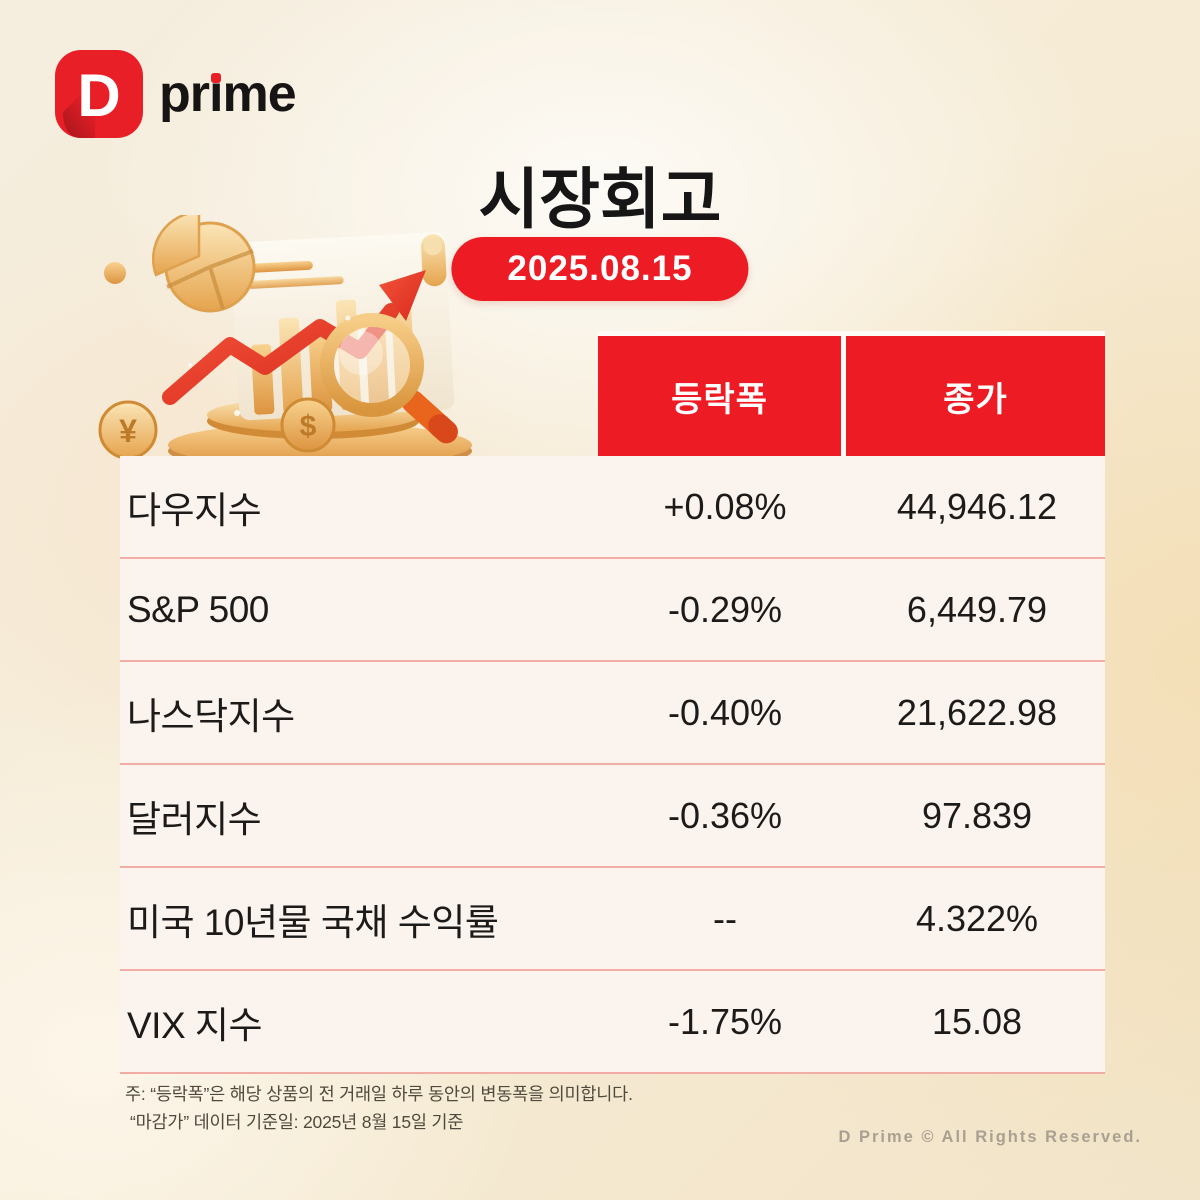 The image size is (1200, 1200). I want to click on footnote-line: “마감가” 데이터 기준일: 2025년 8월 15일 기준, so click(297, 1122).